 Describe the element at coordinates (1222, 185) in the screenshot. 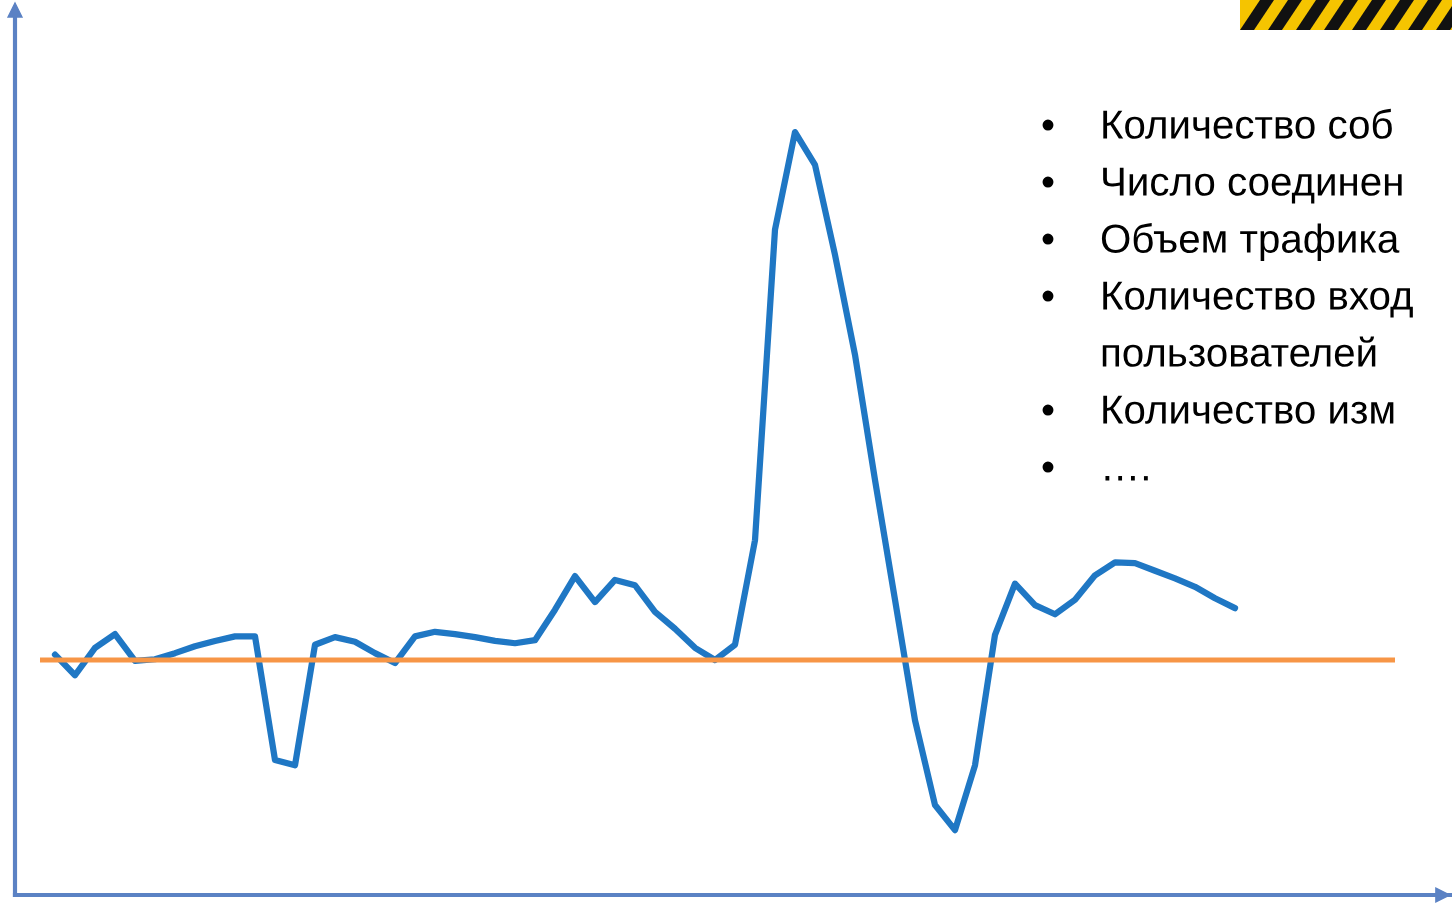

I see `text: • Число соединен` at that location.